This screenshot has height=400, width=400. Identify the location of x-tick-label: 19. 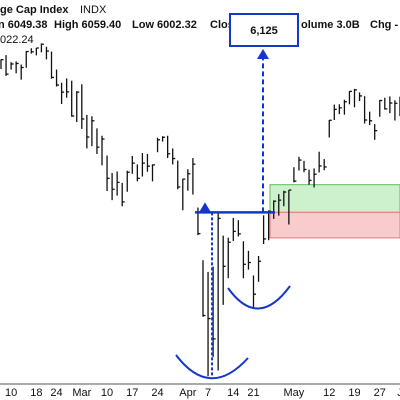
(354, 393).